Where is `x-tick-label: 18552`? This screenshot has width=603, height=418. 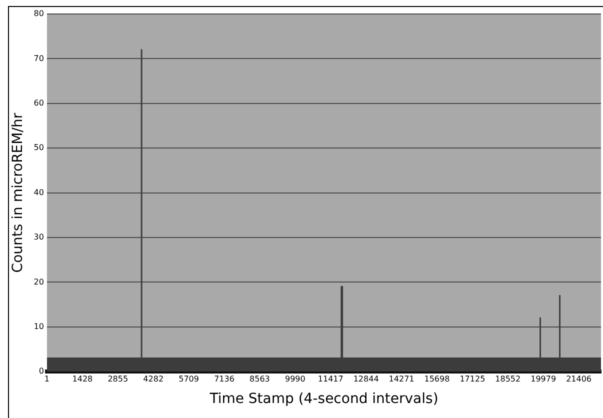 x-tick-label: 18552 is located at coordinates (508, 379).